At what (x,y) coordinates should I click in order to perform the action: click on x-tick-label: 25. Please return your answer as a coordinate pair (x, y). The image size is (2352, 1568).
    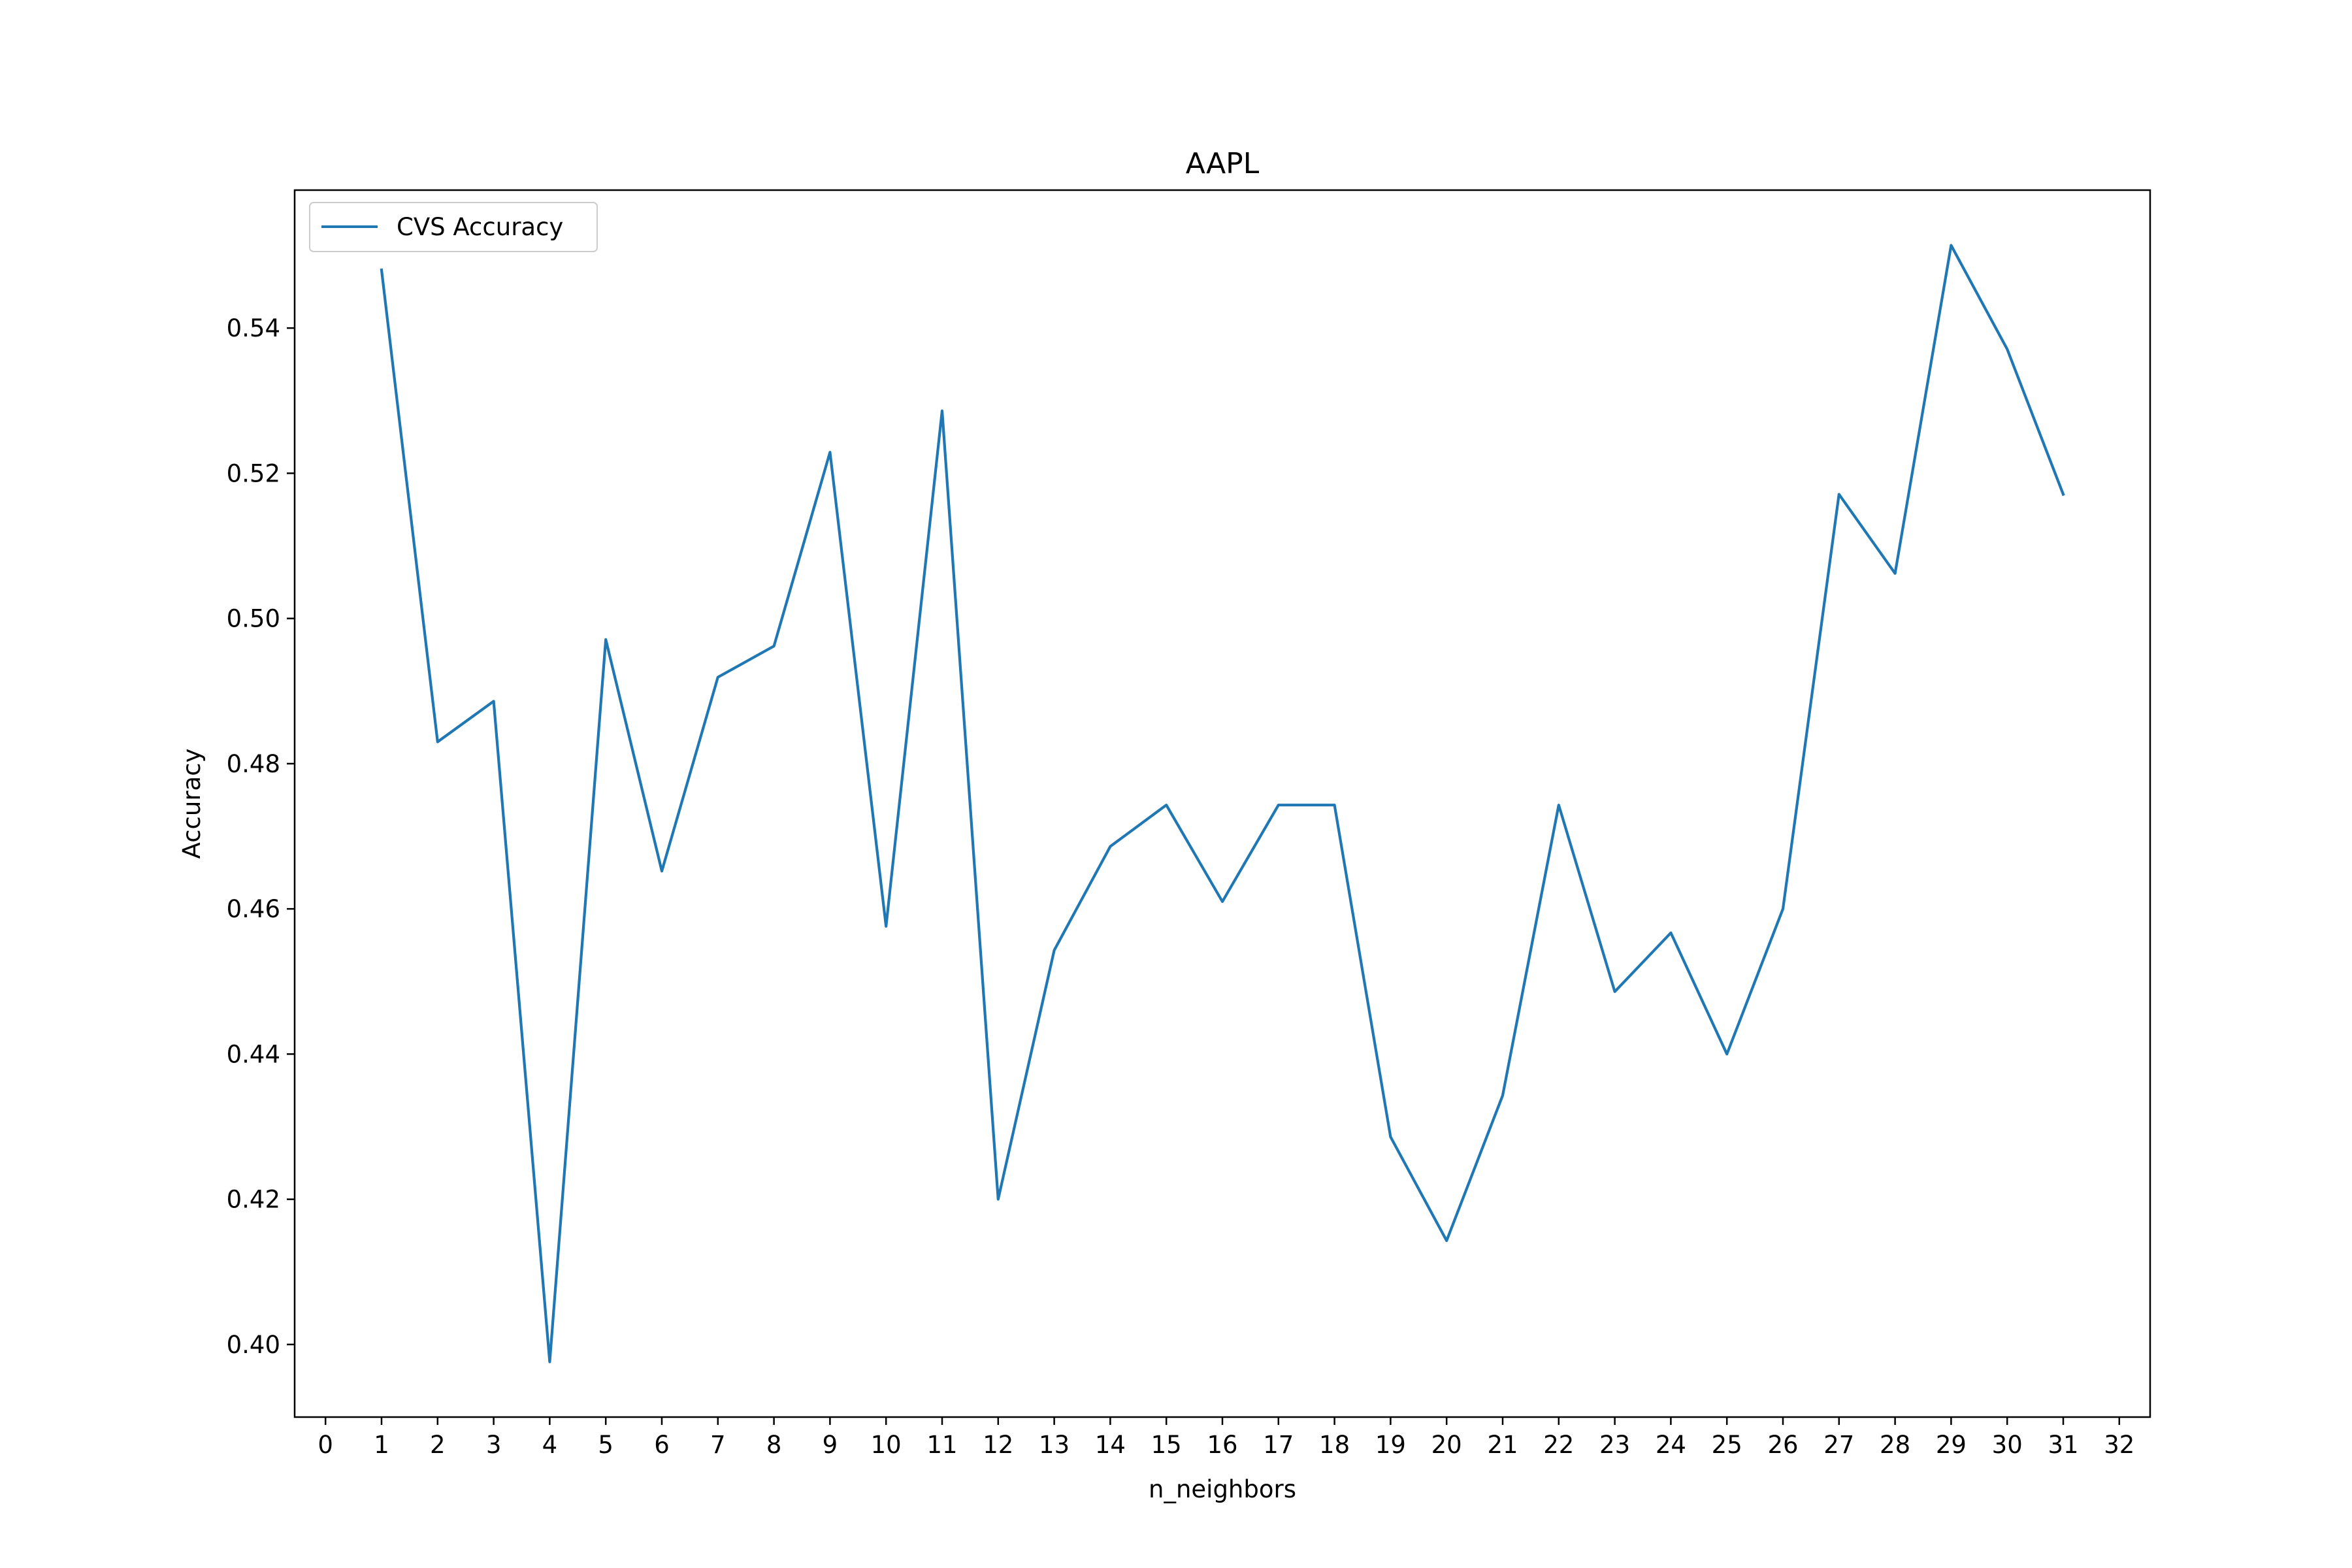
    Looking at the image, I should click on (1727, 1445).